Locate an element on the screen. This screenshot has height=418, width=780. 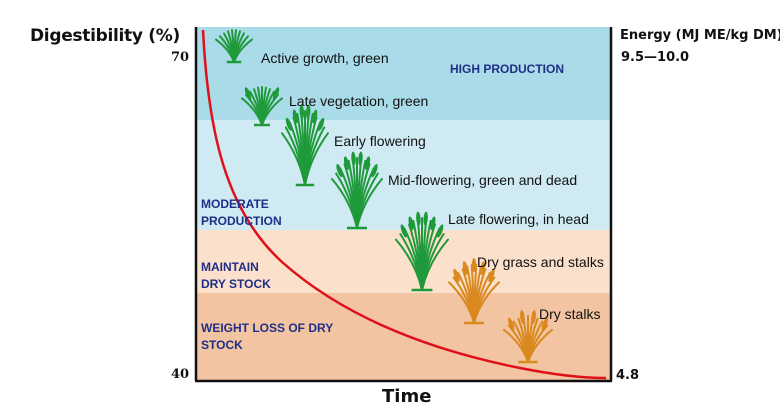
zone-label-moderate-production: MODERATE PRODUCTION is located at coordinates (241, 213).